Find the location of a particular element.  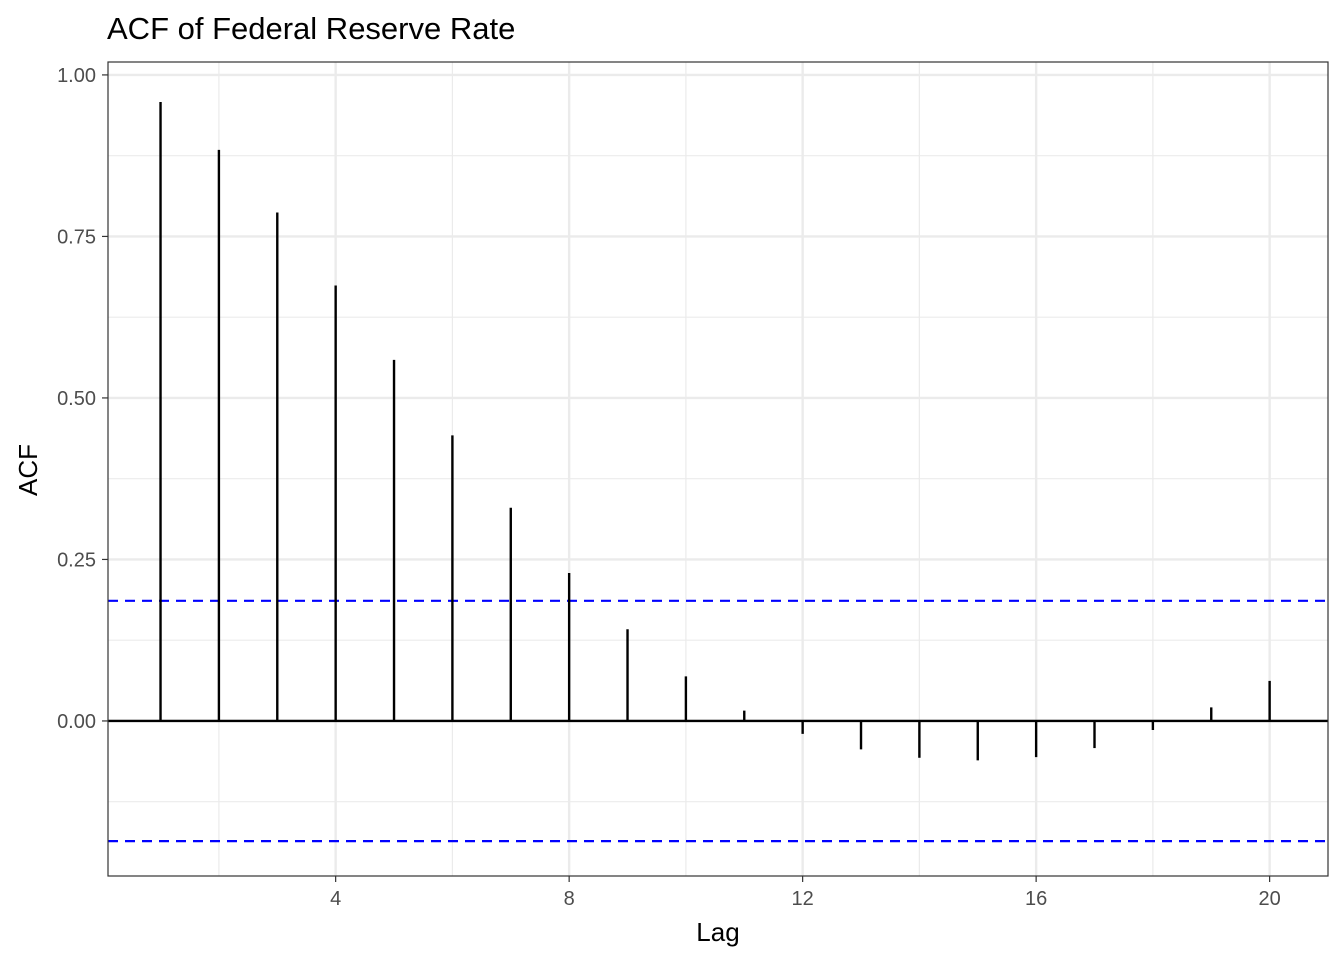

y-tick-label: 0.50 is located at coordinates (76, 399).